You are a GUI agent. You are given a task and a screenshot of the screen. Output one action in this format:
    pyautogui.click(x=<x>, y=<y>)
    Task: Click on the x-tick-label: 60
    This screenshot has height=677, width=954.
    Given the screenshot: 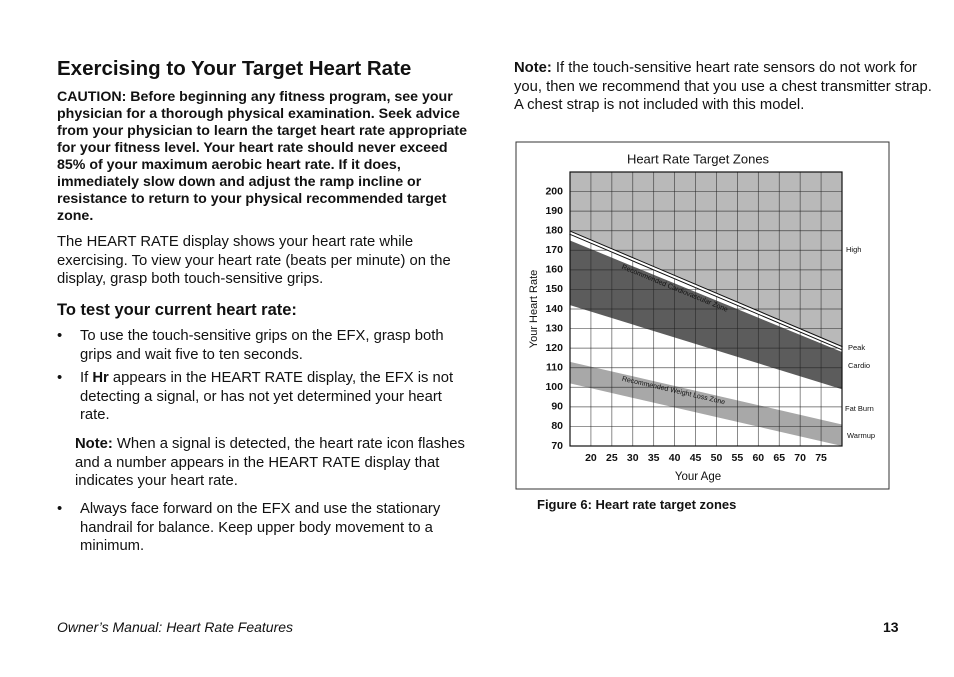 What is the action you would take?
    pyautogui.click(x=758, y=458)
    